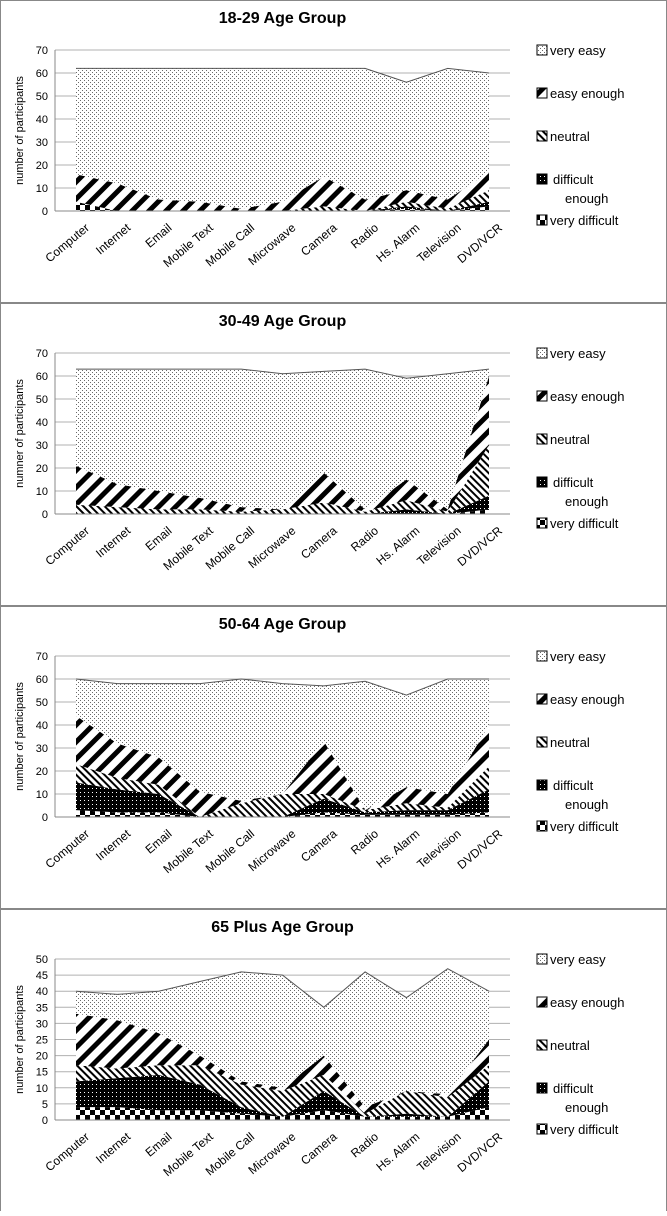 This screenshot has width=667, height=1216. What do you see at coordinates (42, 976) in the screenshot?
I see `y-tick-label: 45` at bounding box center [42, 976].